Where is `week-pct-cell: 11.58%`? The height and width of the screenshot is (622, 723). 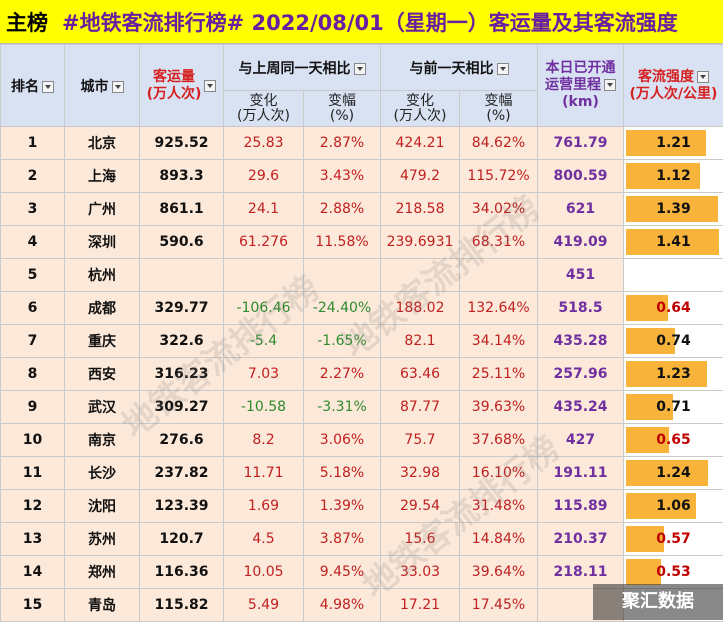
week-pct-cell: 11.58% is located at coordinates (342, 242).